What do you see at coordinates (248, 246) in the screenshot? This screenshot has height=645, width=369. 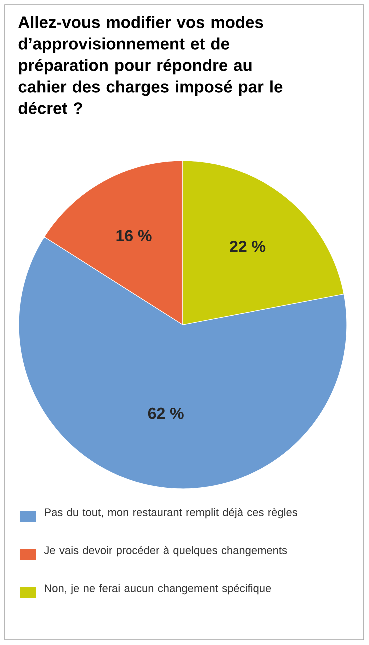 I see `data-label: 22 %` at bounding box center [248, 246].